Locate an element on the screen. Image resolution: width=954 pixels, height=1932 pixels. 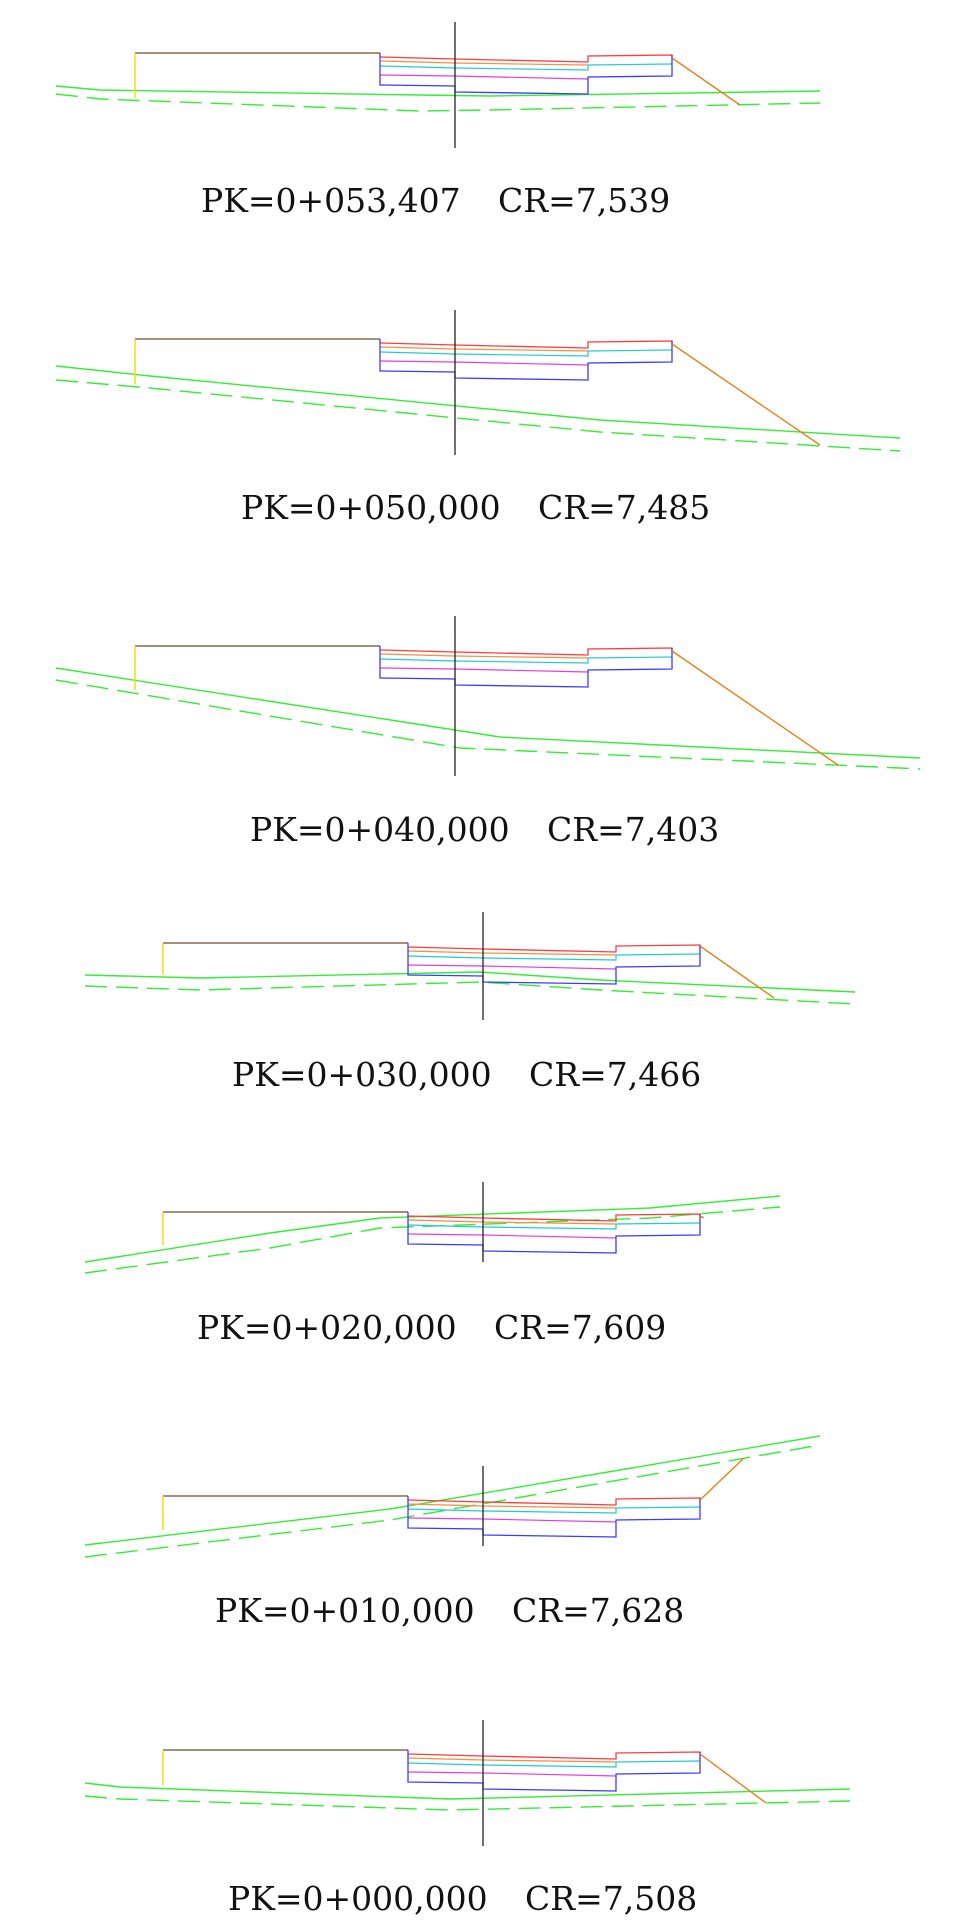
section-7-geometry is located at coordinates (467, 1783).